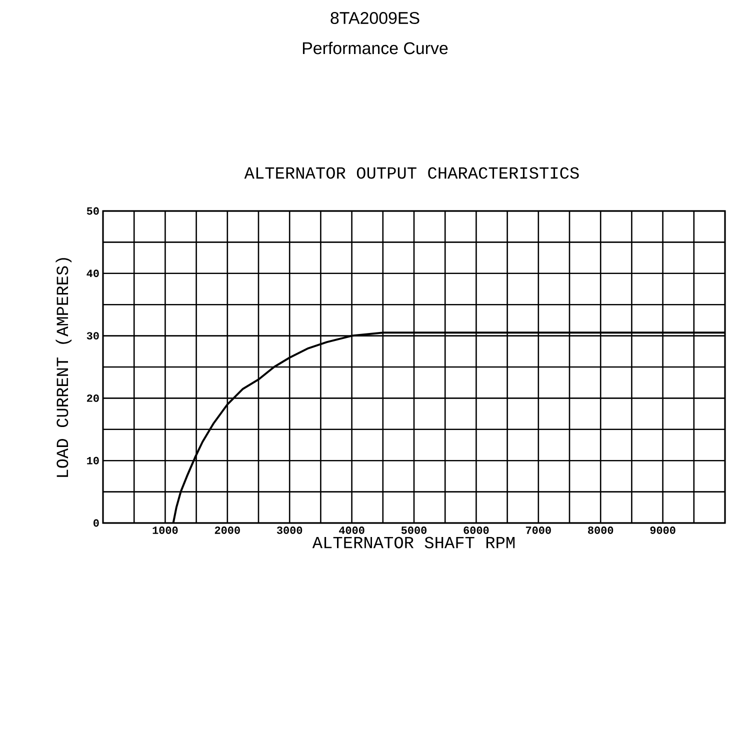  I want to click on x-axis-title: ALTERNATOR SHAFT RPM, so click(413, 542).